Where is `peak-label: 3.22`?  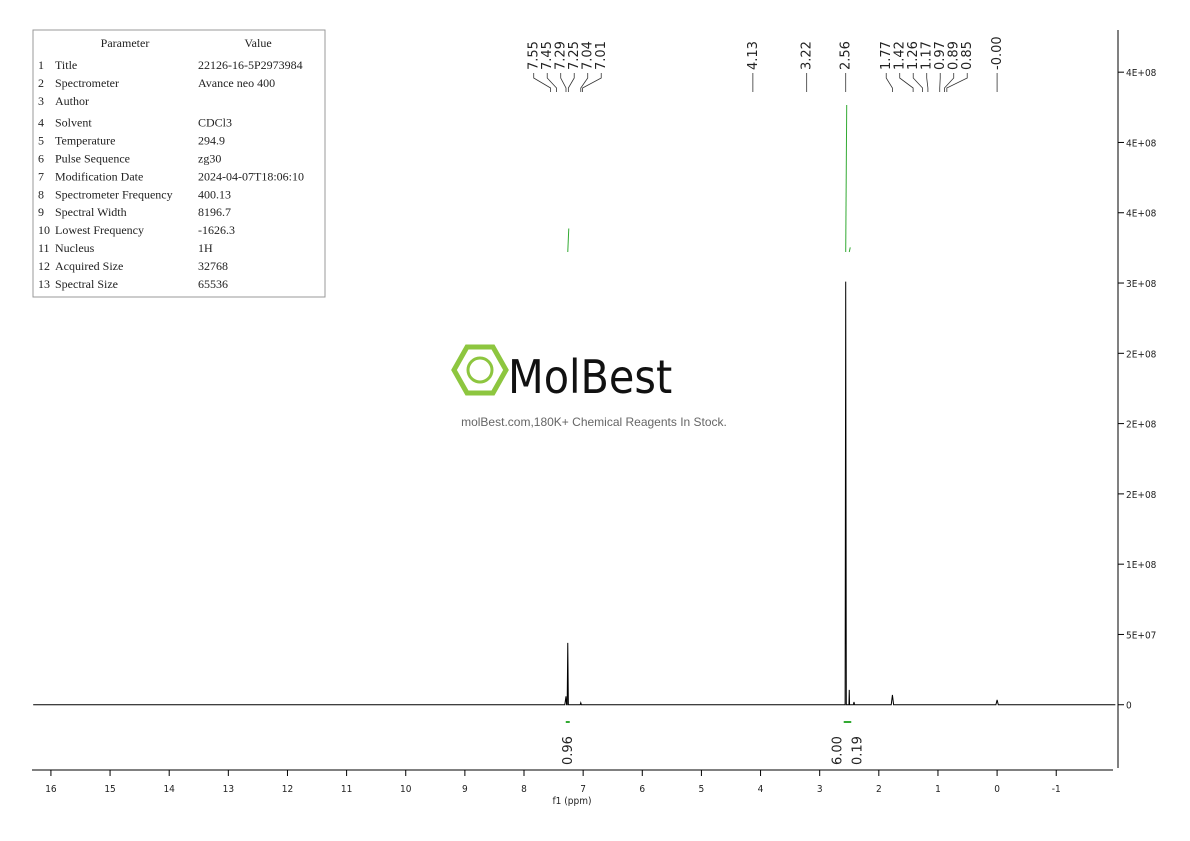
peak-label: 3.22 is located at coordinates (807, 55).